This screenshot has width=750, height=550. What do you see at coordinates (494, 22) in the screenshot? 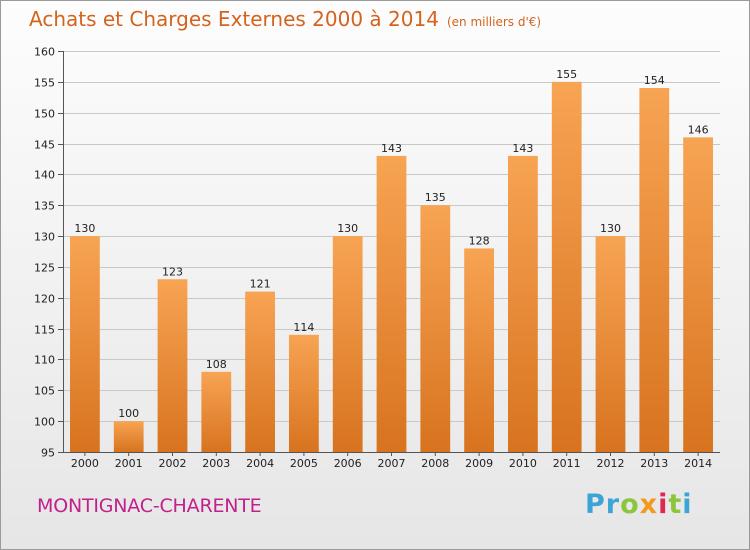
I see `chart-subtitle: (en milliers d'€)` at bounding box center [494, 22].